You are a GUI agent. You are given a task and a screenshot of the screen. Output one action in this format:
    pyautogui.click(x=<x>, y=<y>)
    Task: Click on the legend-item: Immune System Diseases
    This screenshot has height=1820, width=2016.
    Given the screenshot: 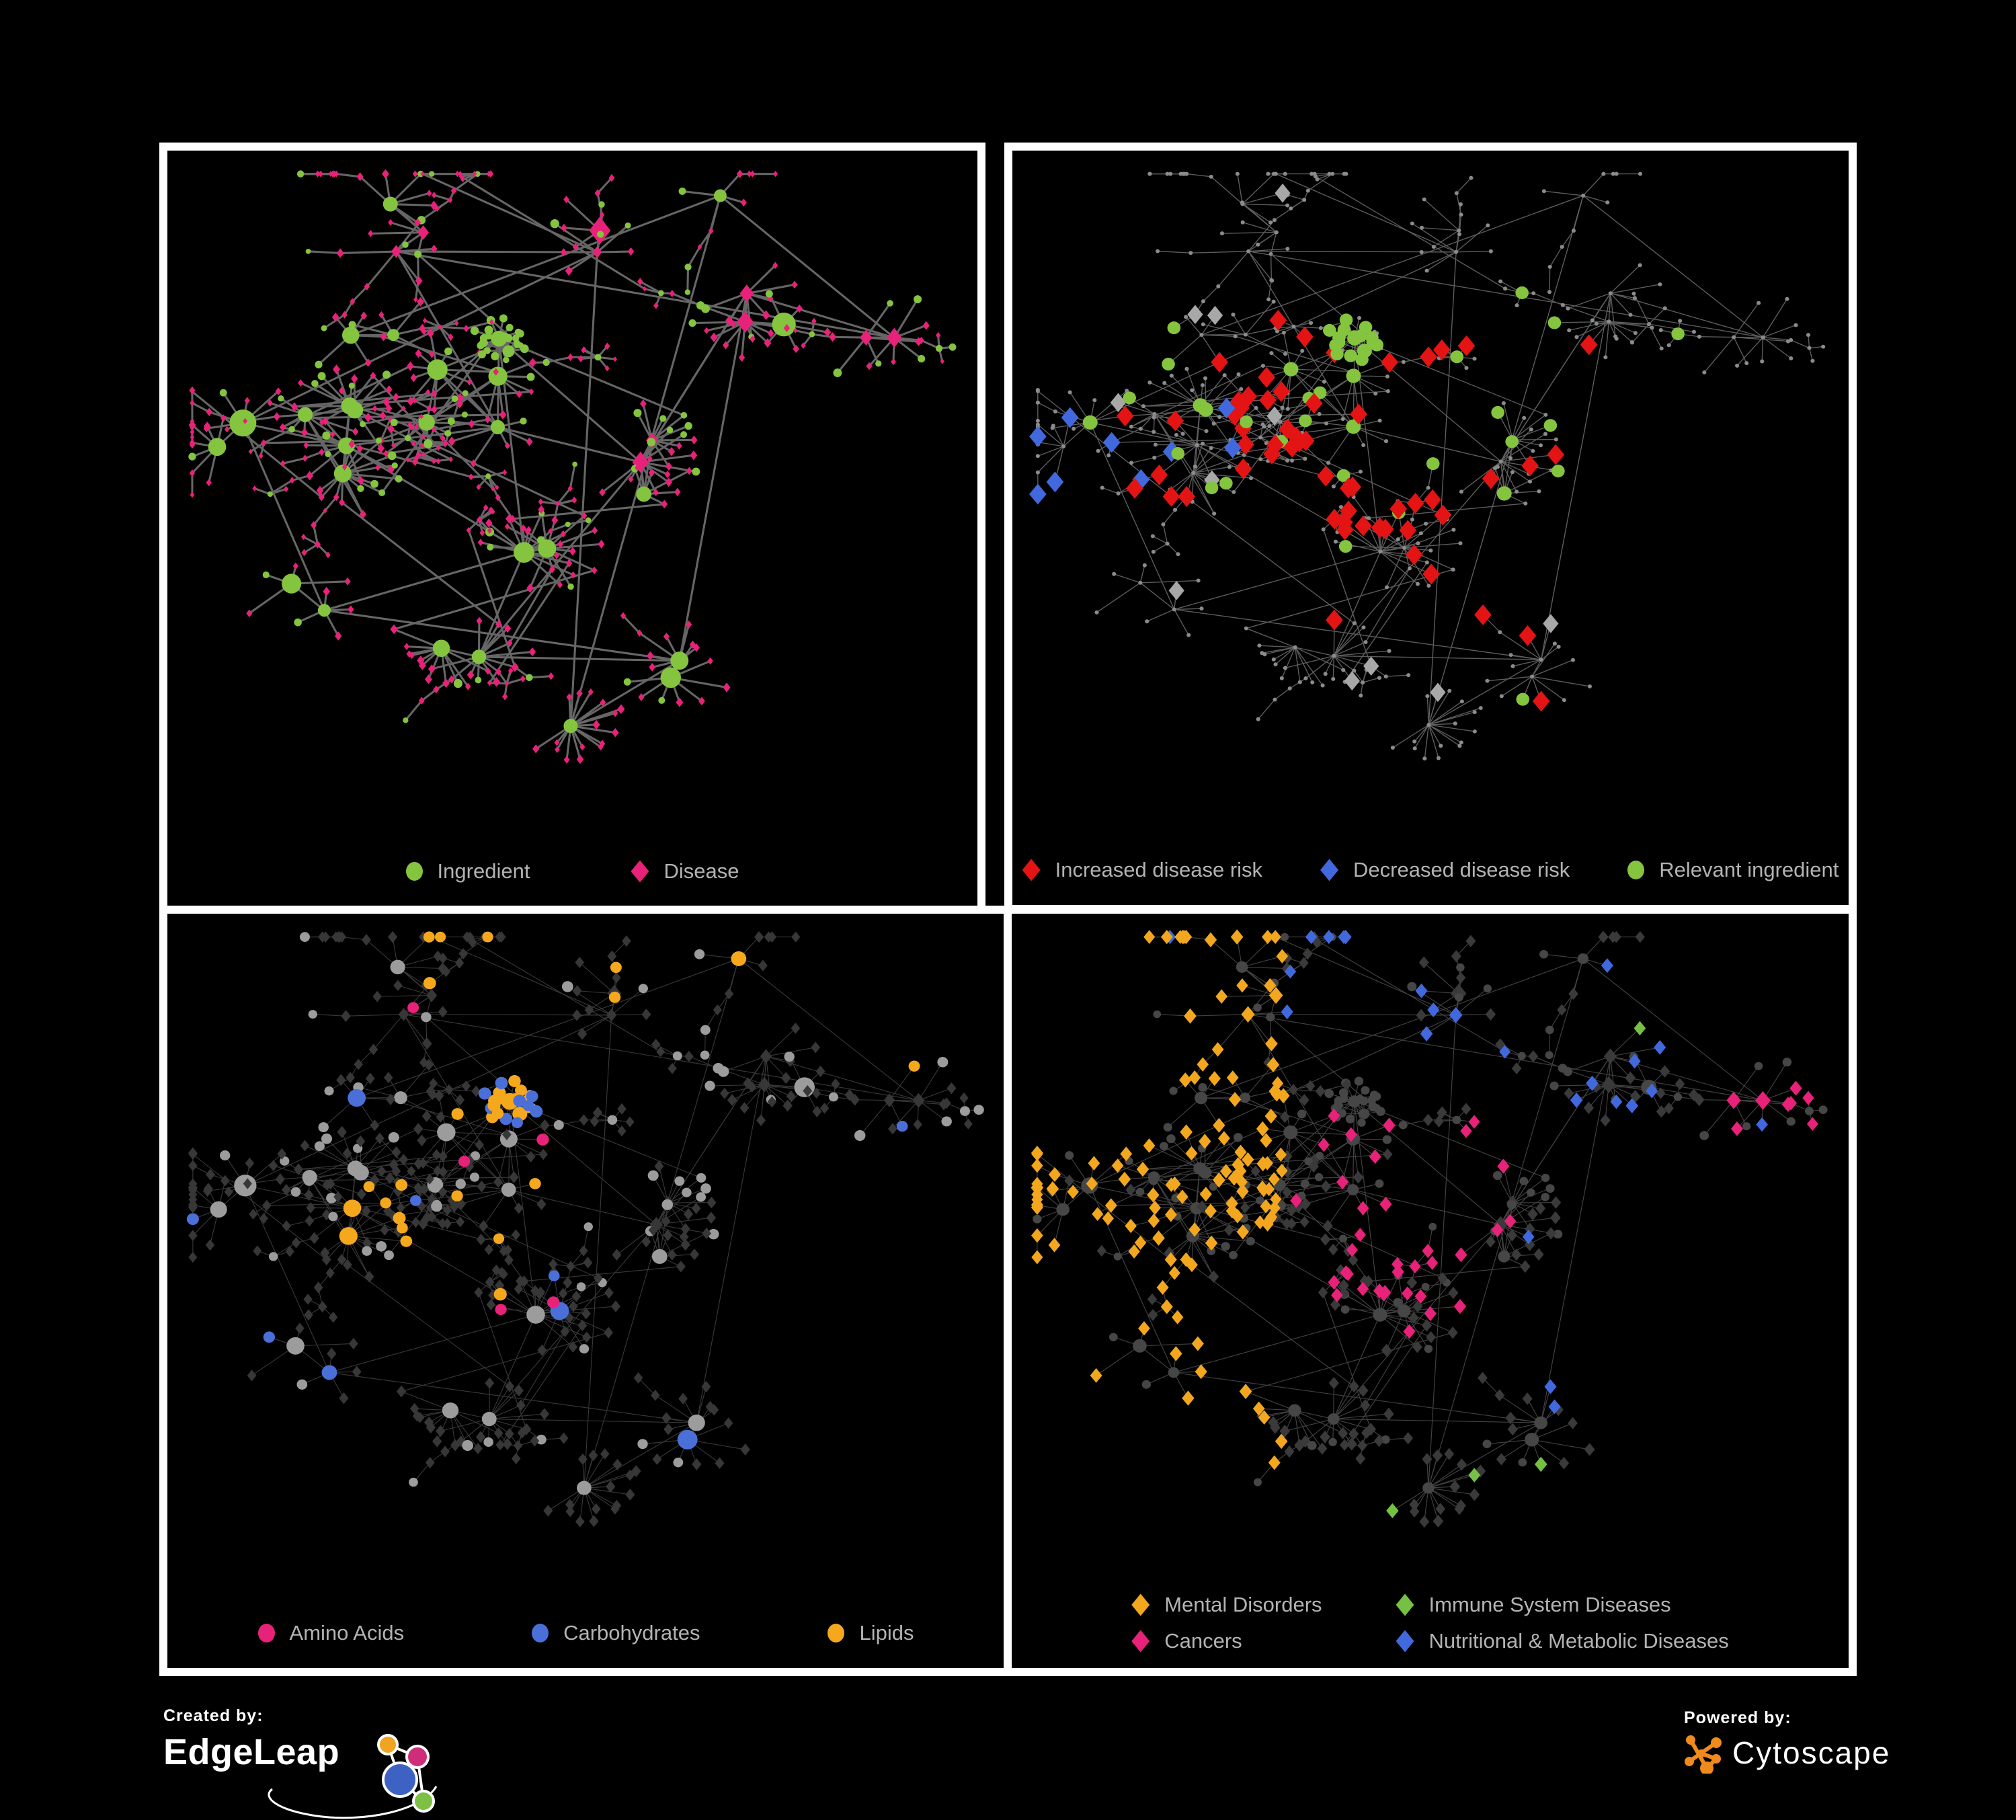 What is the action you would take?
    pyautogui.click(x=1533, y=1605)
    